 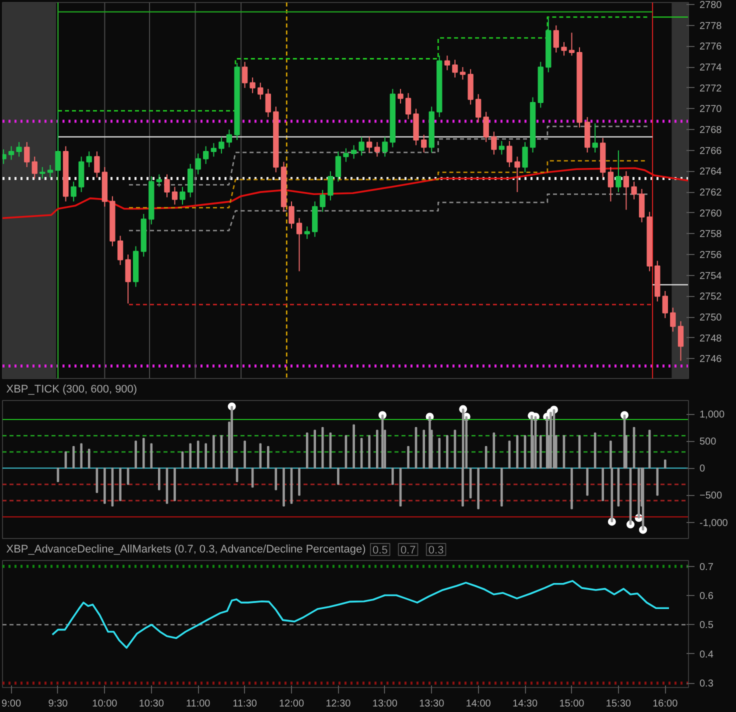 What do you see at coordinates (711, 172) in the screenshot?
I see `y-tick-label: 2764` at bounding box center [711, 172].